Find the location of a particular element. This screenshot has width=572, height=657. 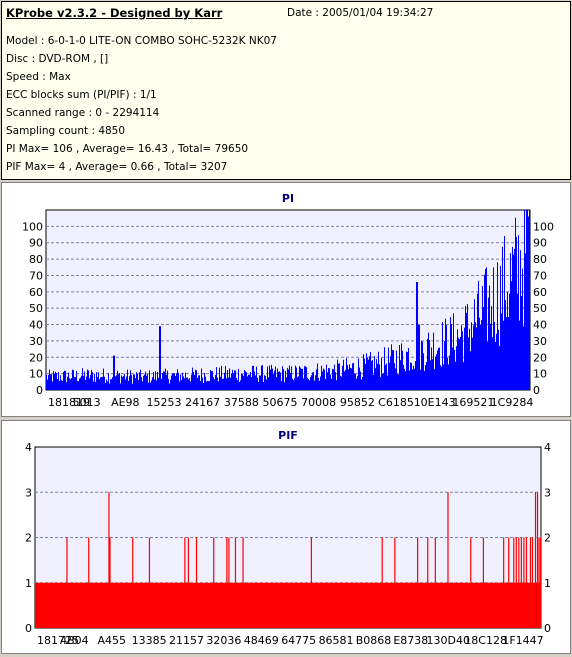

y-tick-label-right: 4 is located at coordinates (547, 447).